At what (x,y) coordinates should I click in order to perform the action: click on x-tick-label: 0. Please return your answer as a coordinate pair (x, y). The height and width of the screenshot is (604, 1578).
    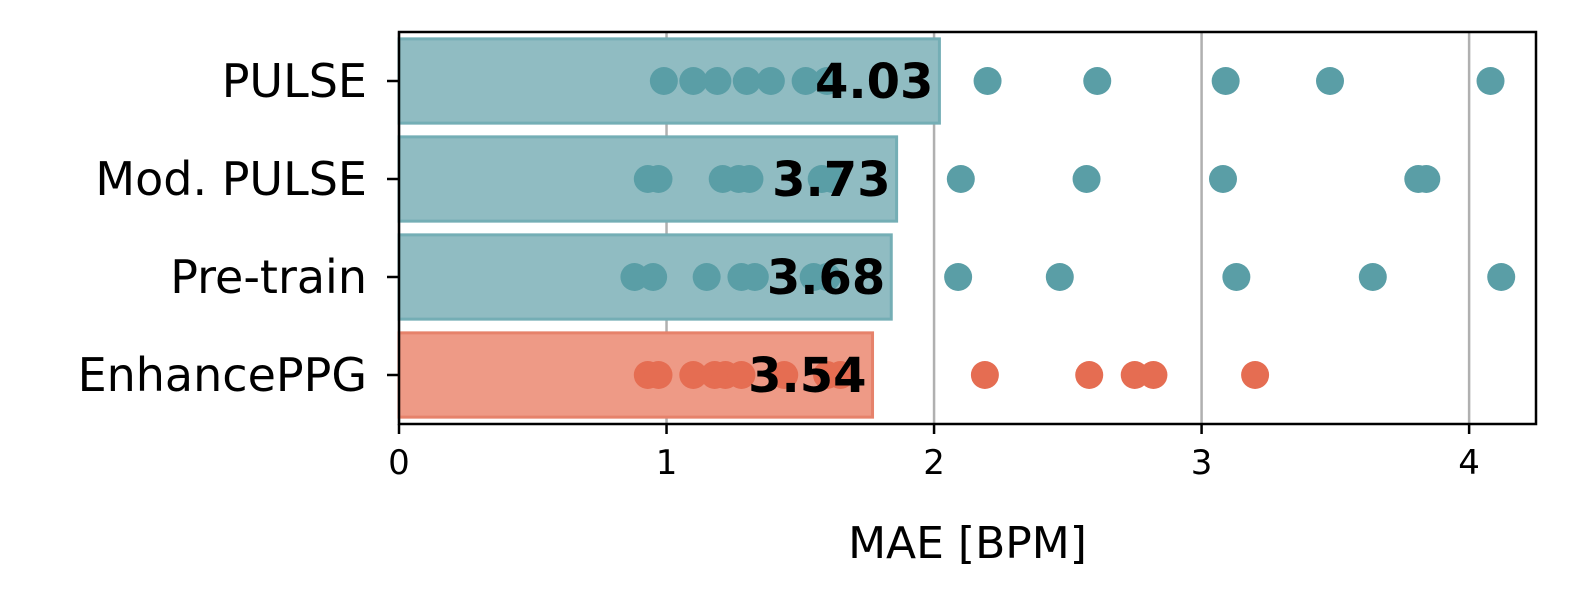
    Looking at the image, I should click on (399, 463).